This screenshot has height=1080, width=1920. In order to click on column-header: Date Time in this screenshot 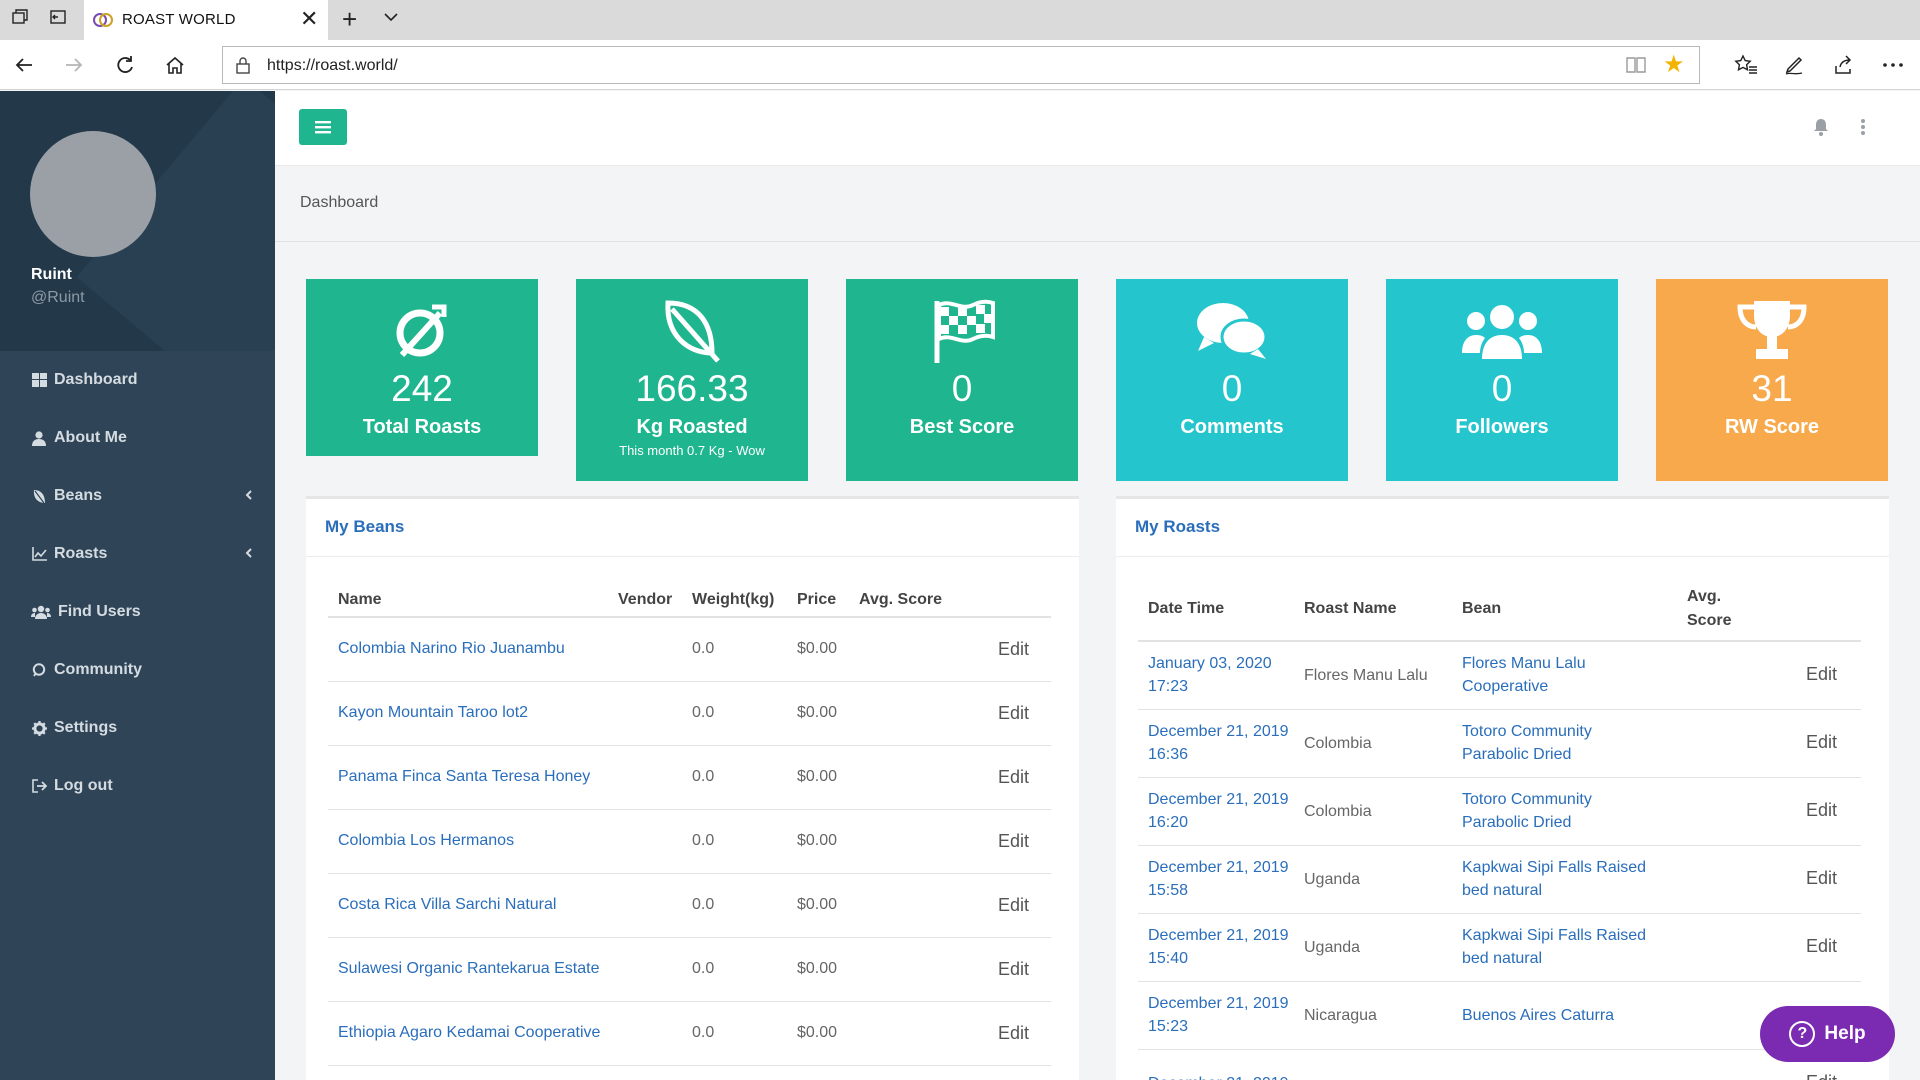, I will do `click(1221, 609)`.